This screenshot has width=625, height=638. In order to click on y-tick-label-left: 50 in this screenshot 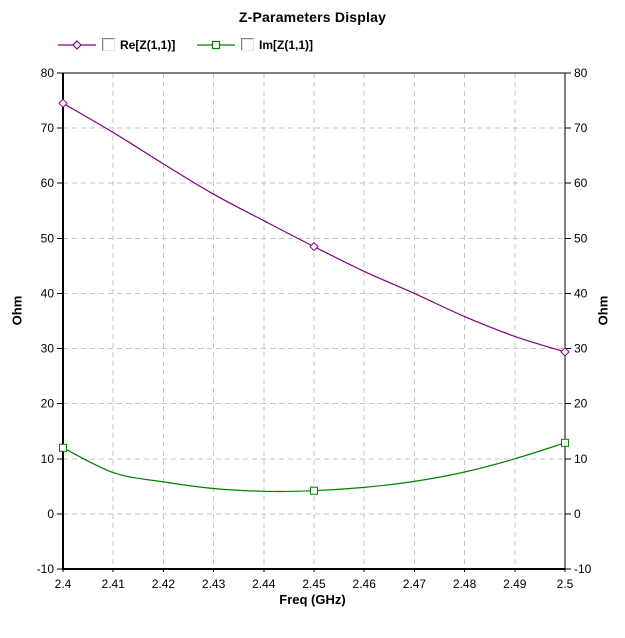, I will do `click(48, 238)`.